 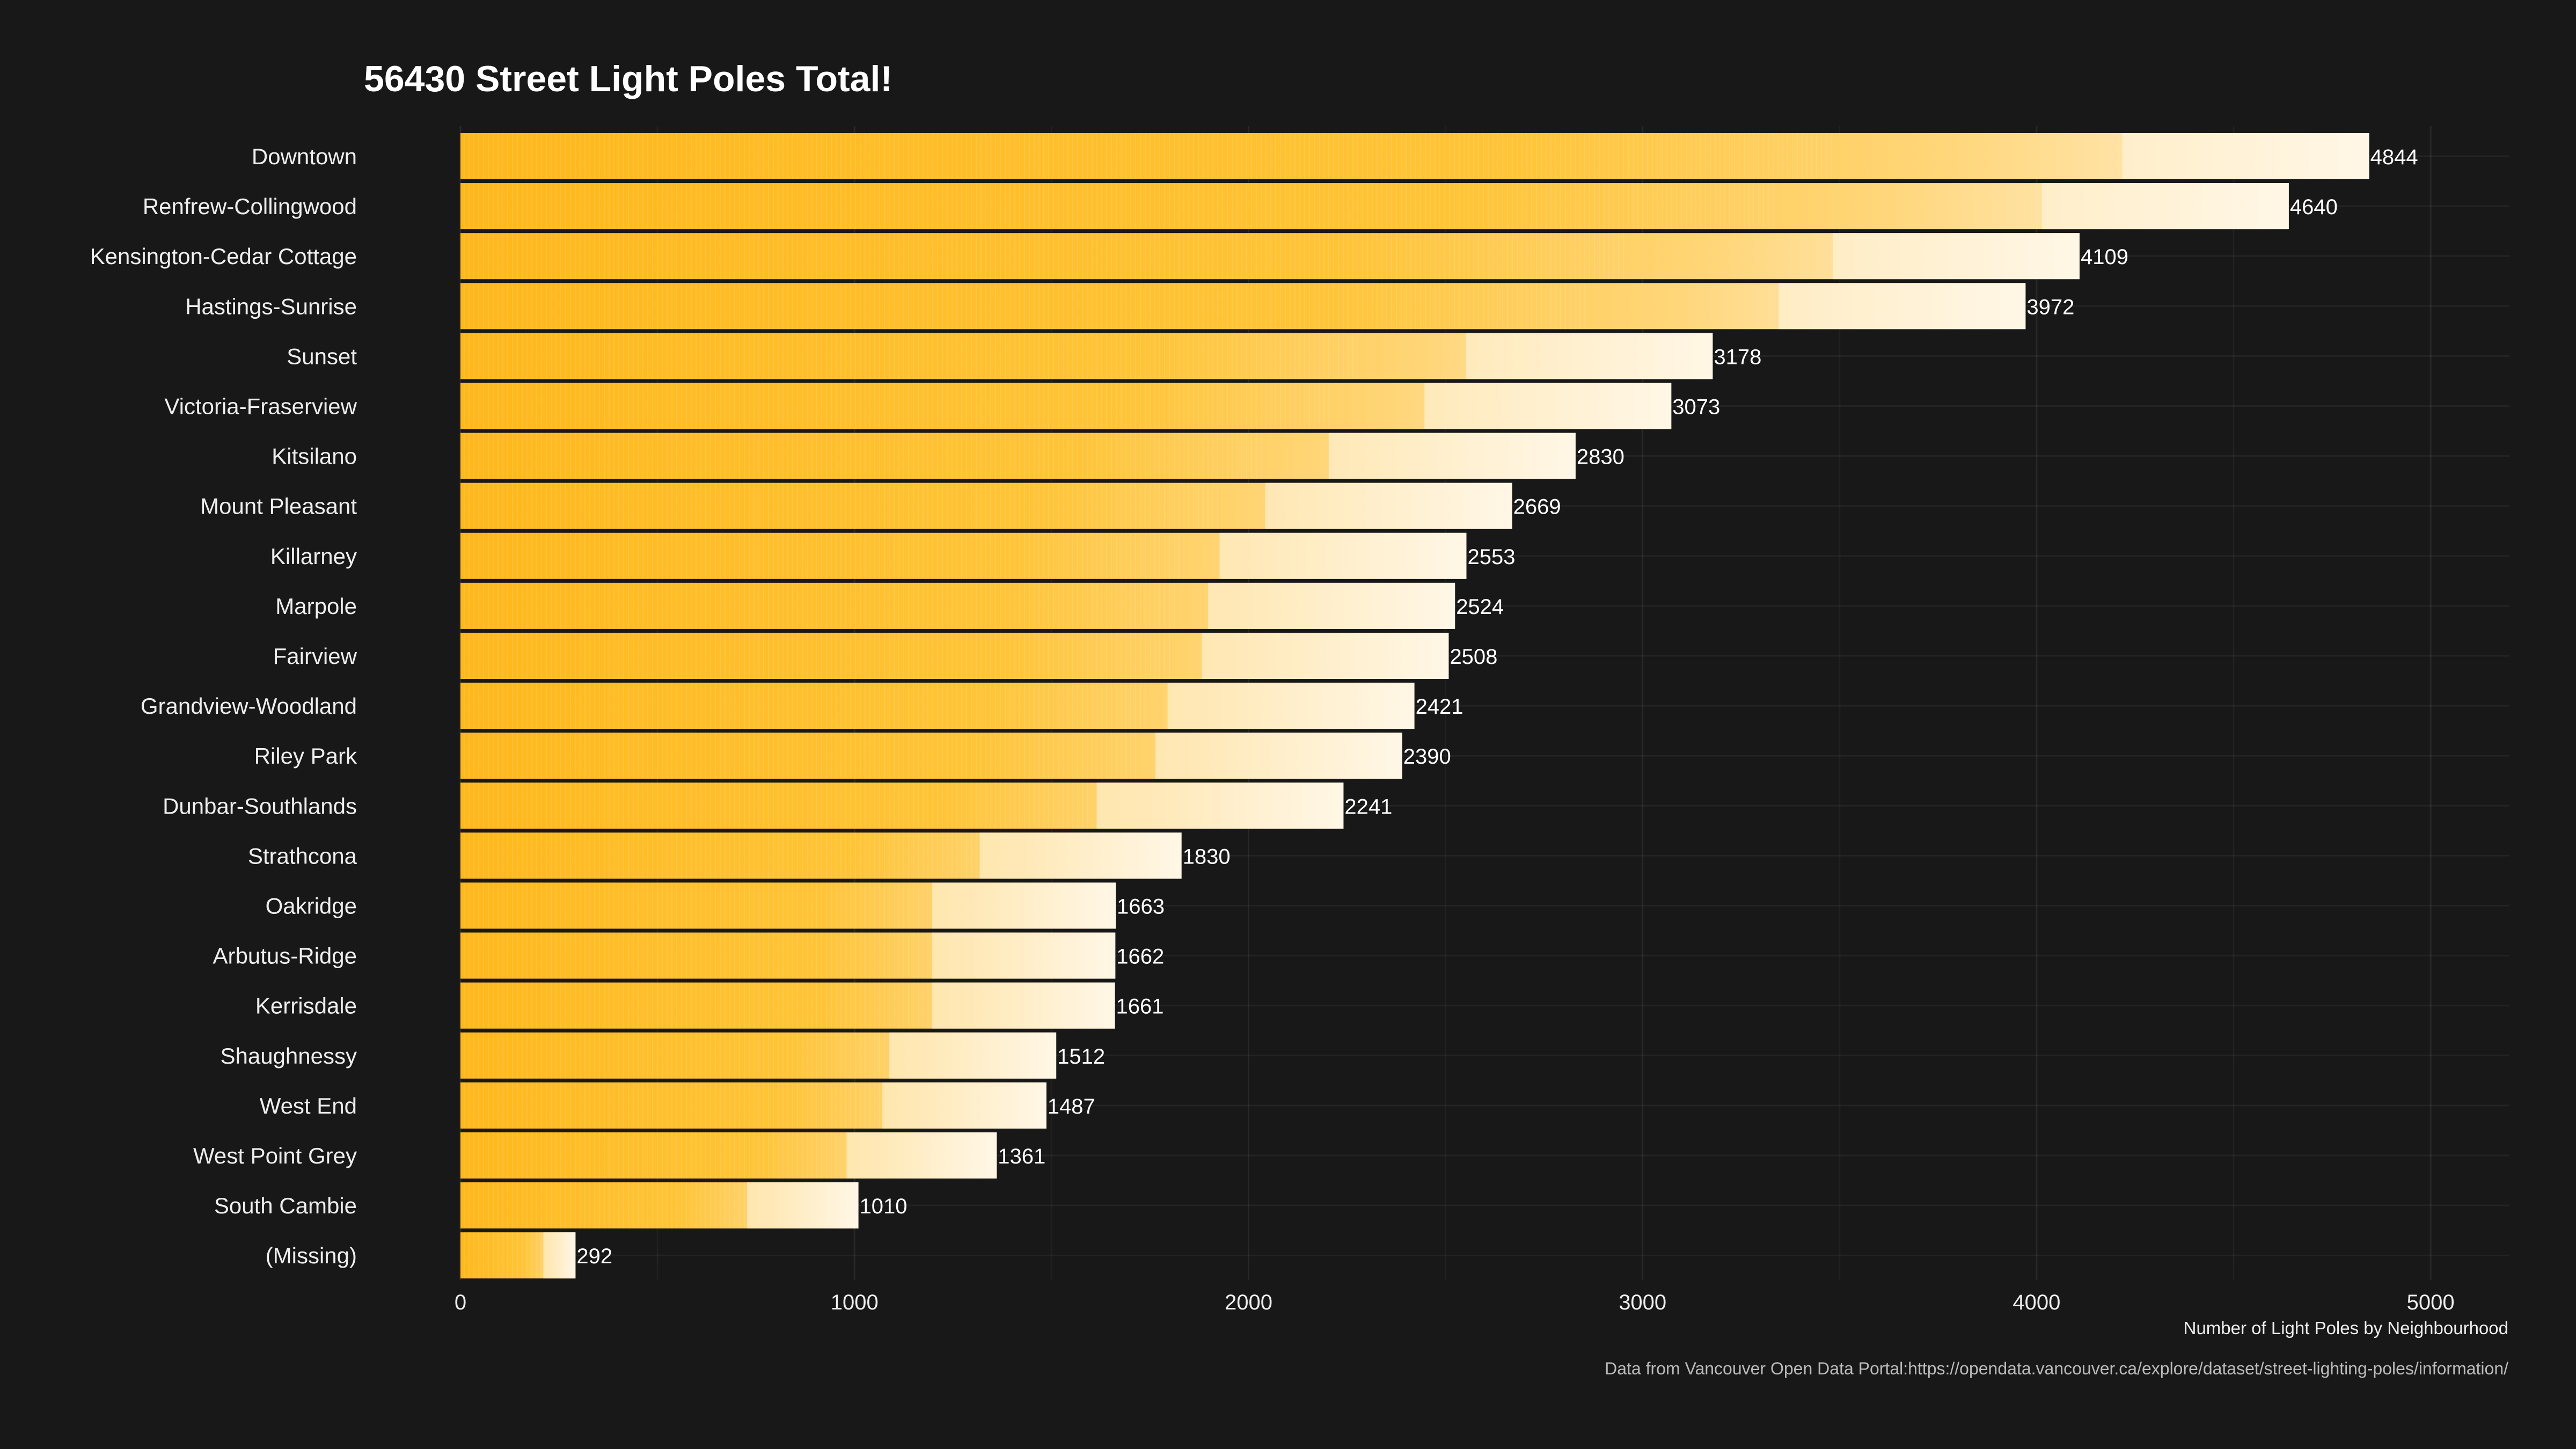 I want to click on value-label: 1663, so click(x=1141, y=907).